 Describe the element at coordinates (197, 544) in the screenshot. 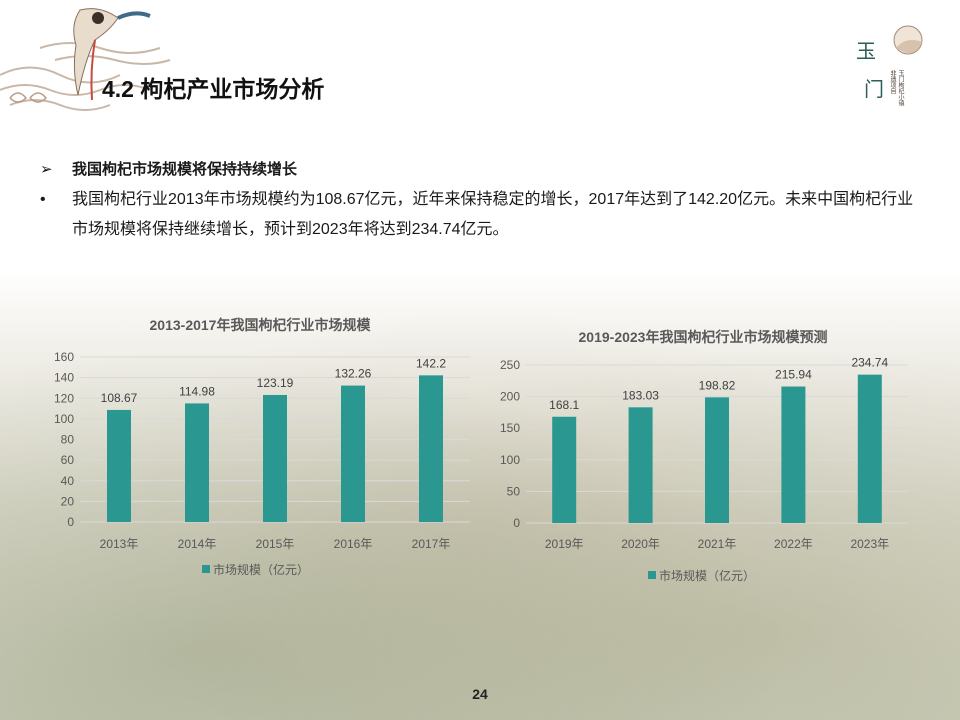

I see `x-tick-label: 2014年` at that location.